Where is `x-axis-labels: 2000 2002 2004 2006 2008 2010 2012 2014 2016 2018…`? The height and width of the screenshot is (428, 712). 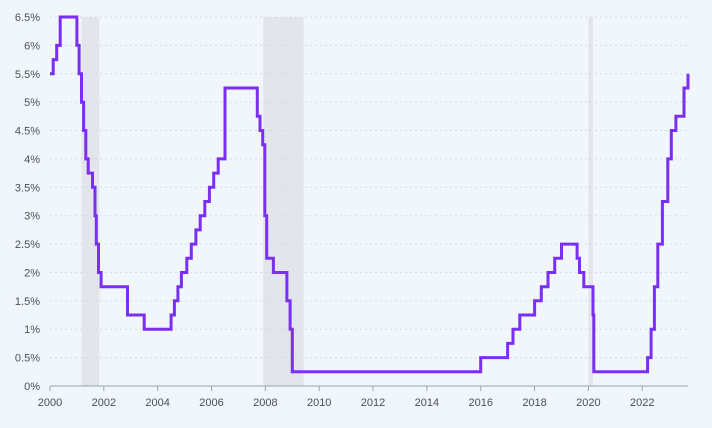 x-axis-labels: 2000 2002 2004 2006 2008 2010 2012 2014 2016 2018… is located at coordinates (346, 403).